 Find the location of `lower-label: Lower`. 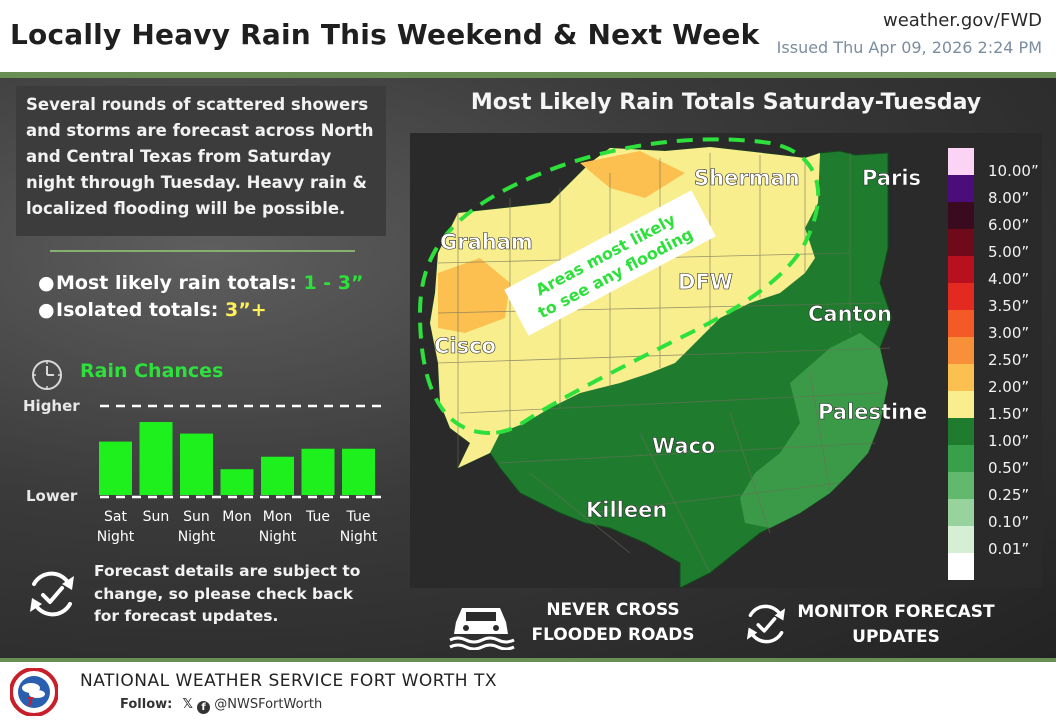

lower-label: Lower is located at coordinates (52, 496).